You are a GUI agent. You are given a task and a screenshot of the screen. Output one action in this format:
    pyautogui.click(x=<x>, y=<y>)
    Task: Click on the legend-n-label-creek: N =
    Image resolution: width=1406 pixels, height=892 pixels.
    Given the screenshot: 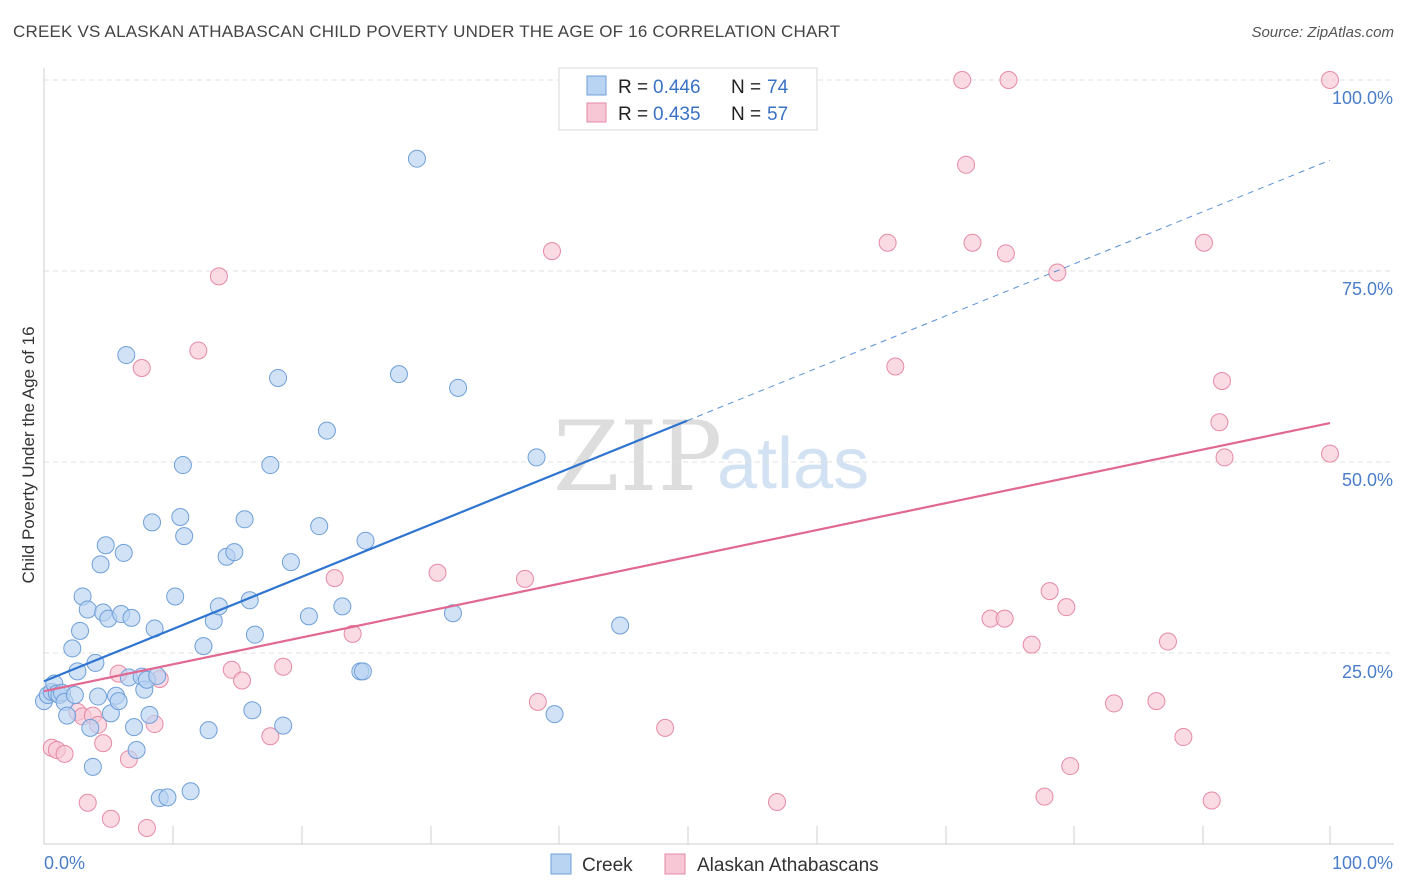 What is the action you would take?
    pyautogui.click(x=746, y=87)
    